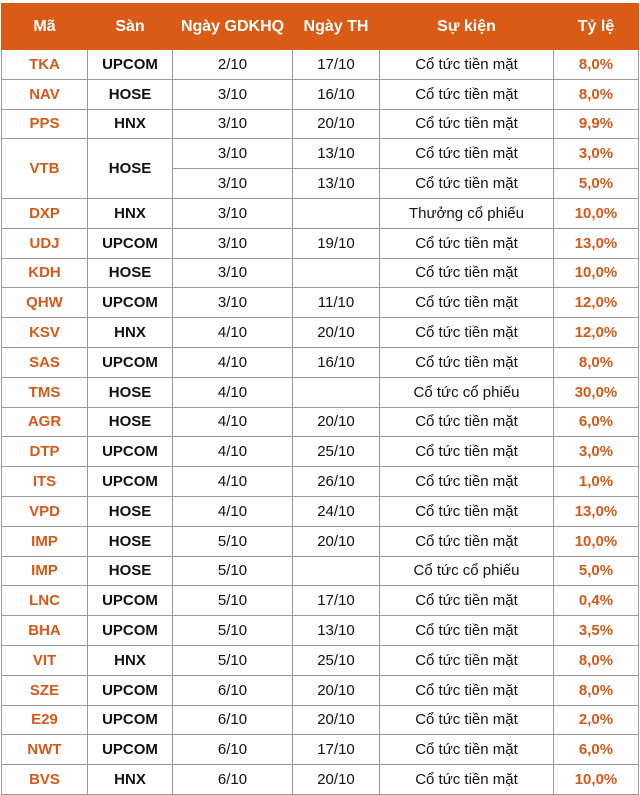 This screenshot has height=795, width=640. What do you see at coordinates (44, 64) in the screenshot?
I see `stock-code-cell: TKA` at bounding box center [44, 64].